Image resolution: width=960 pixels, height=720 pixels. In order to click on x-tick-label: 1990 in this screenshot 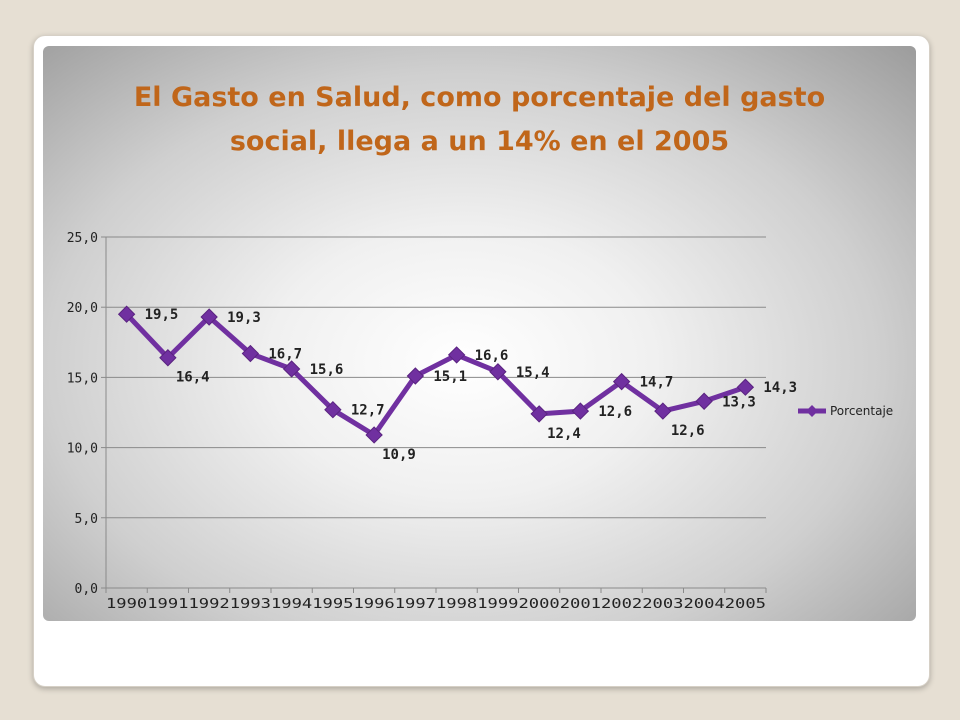, I will do `click(126, 604)`.